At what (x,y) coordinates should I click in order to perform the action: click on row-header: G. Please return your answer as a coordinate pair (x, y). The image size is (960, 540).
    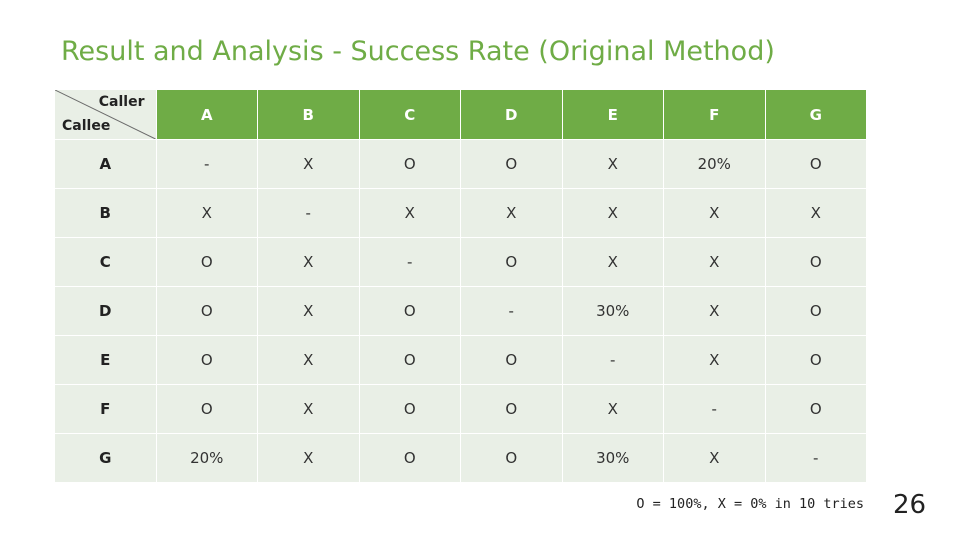
    Looking at the image, I should click on (105, 458).